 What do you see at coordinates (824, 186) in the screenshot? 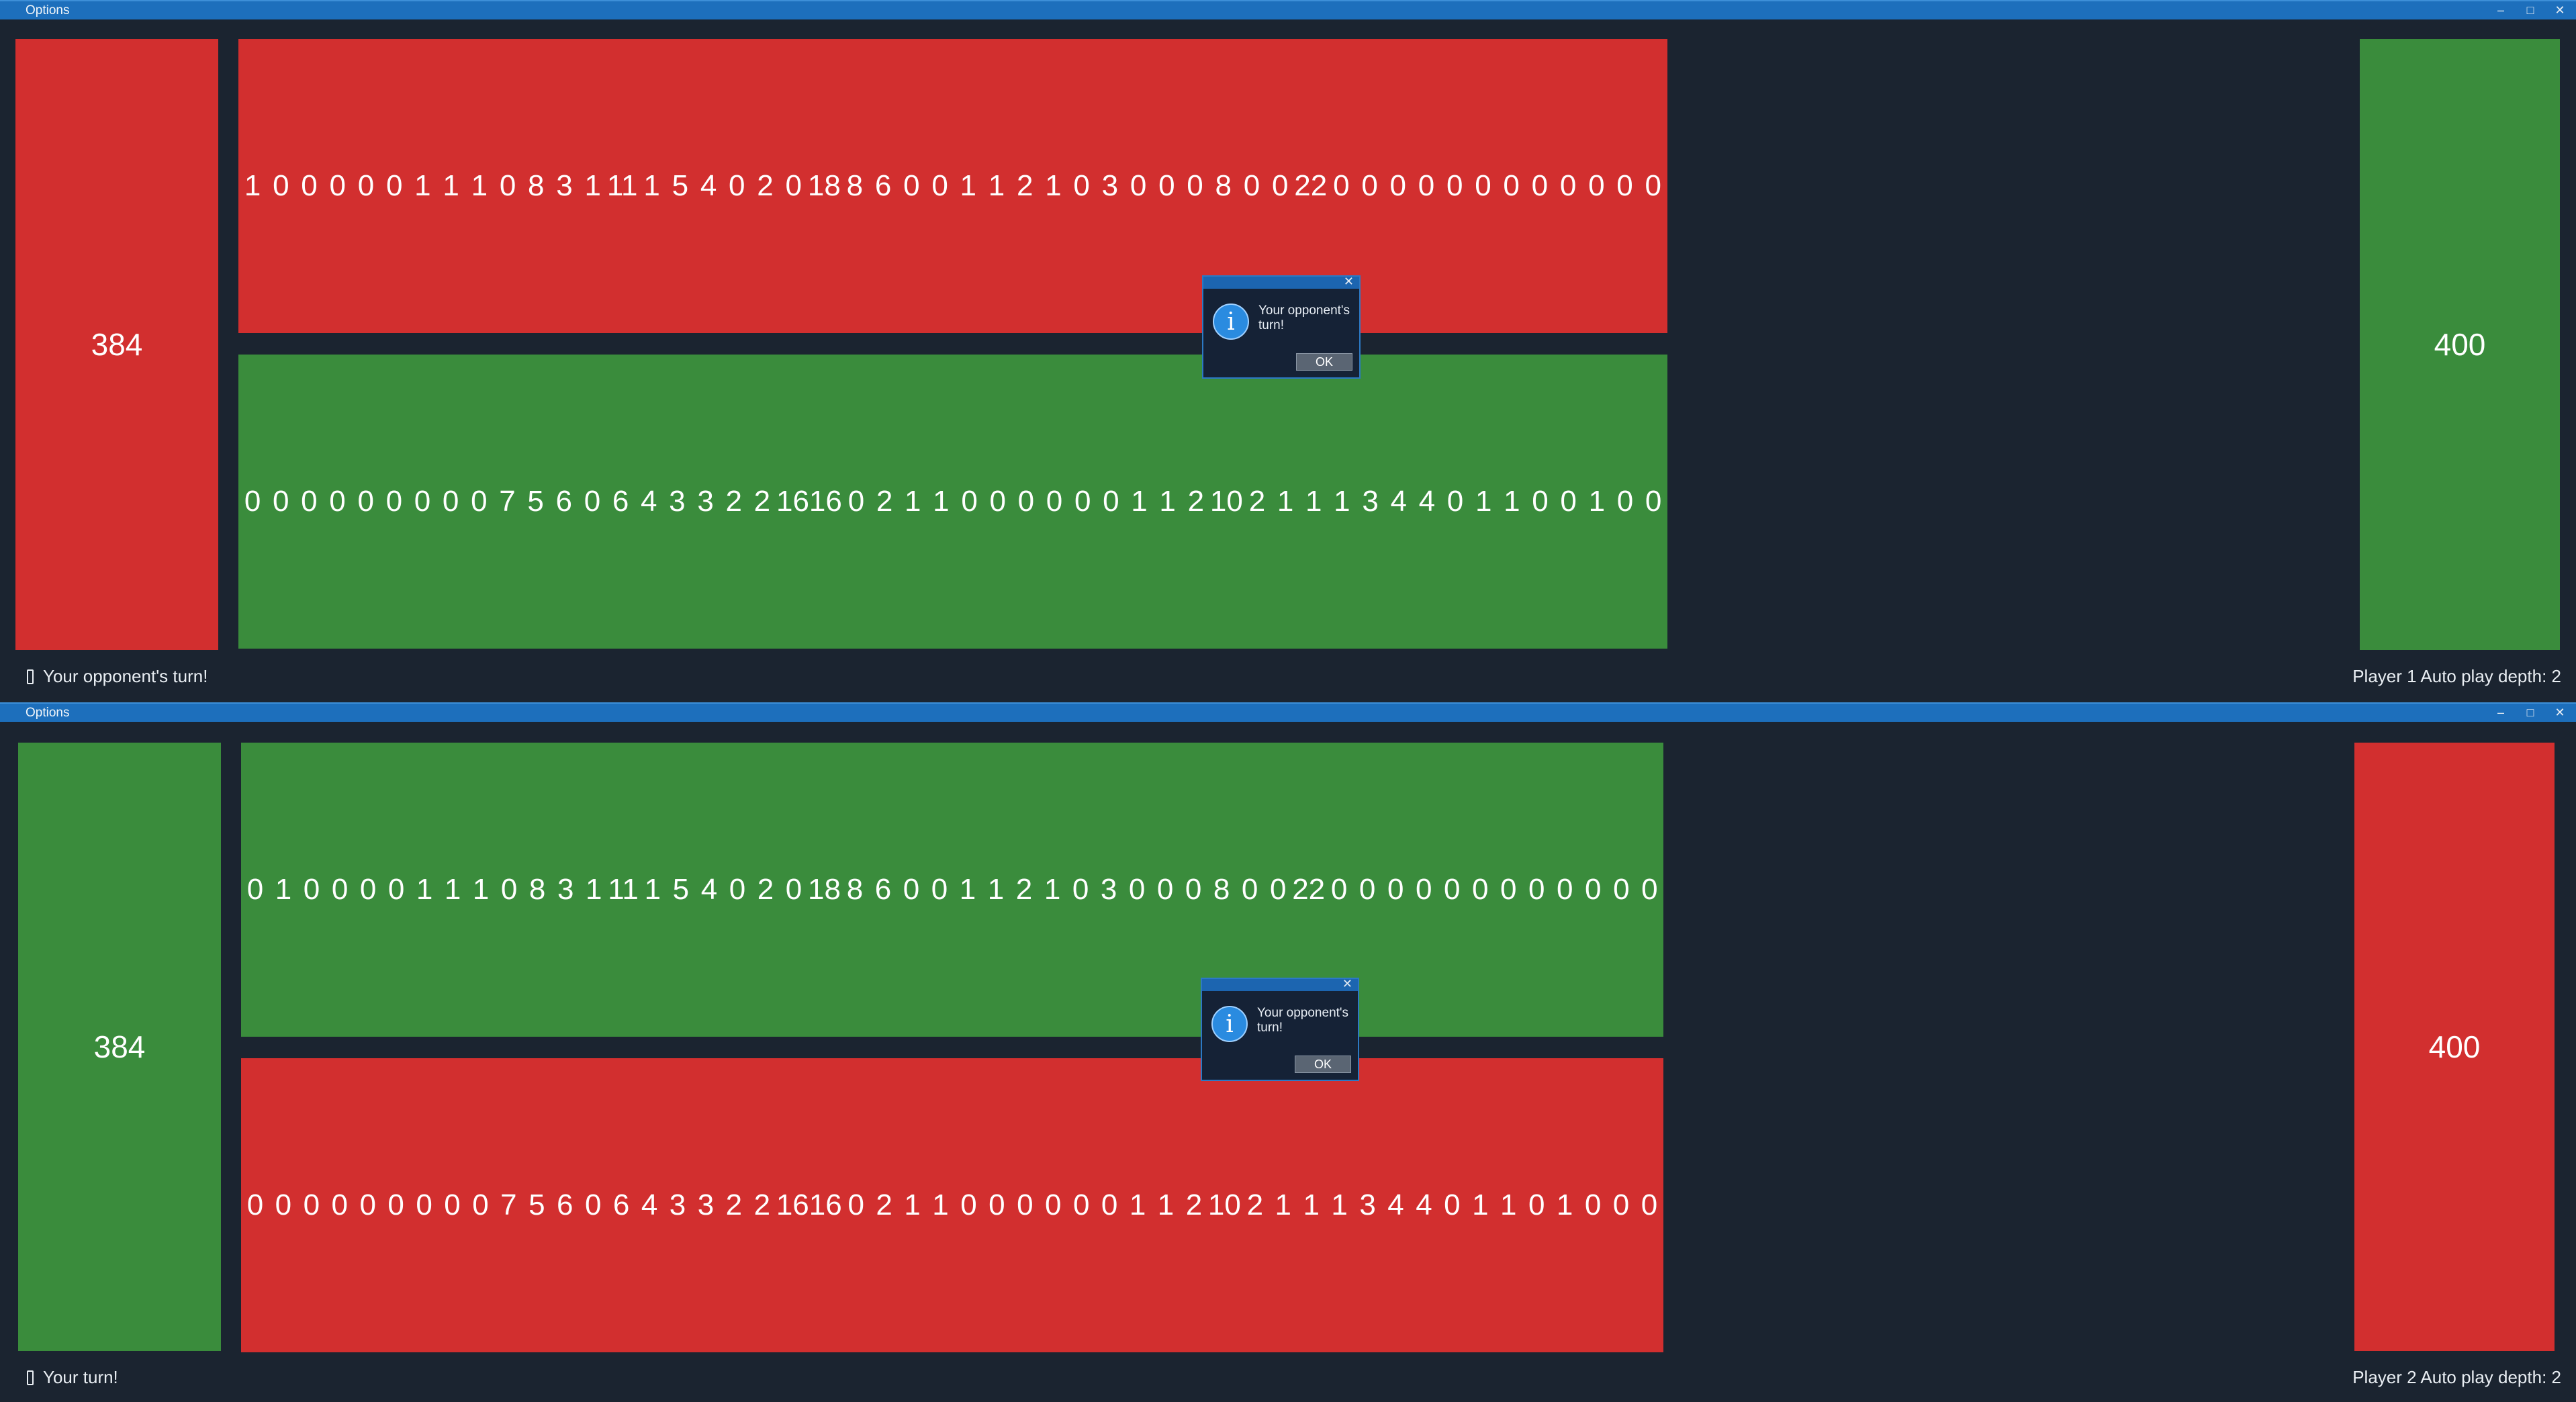
I see `top-pit: 18` at bounding box center [824, 186].